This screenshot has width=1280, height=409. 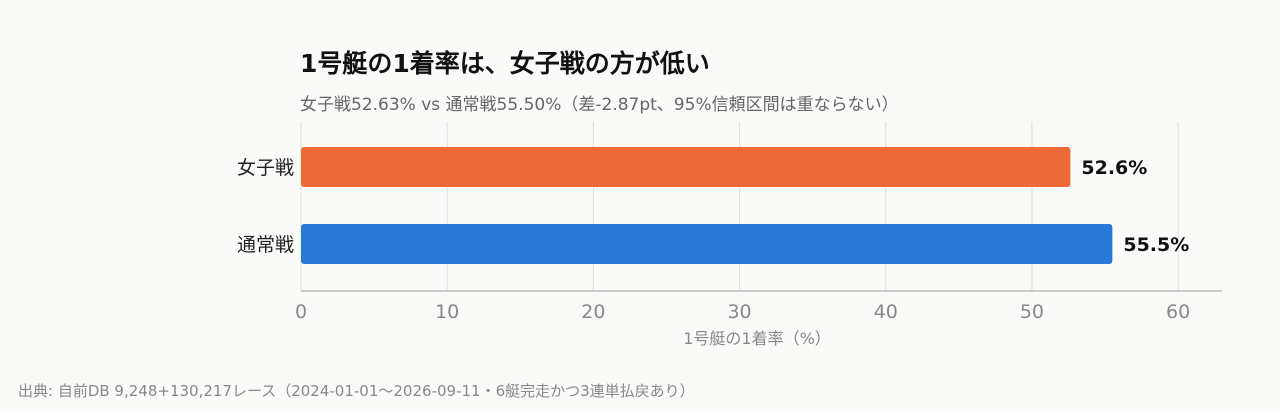 What do you see at coordinates (593, 312) in the screenshot?
I see `x-tick-label-20: 20` at bounding box center [593, 312].